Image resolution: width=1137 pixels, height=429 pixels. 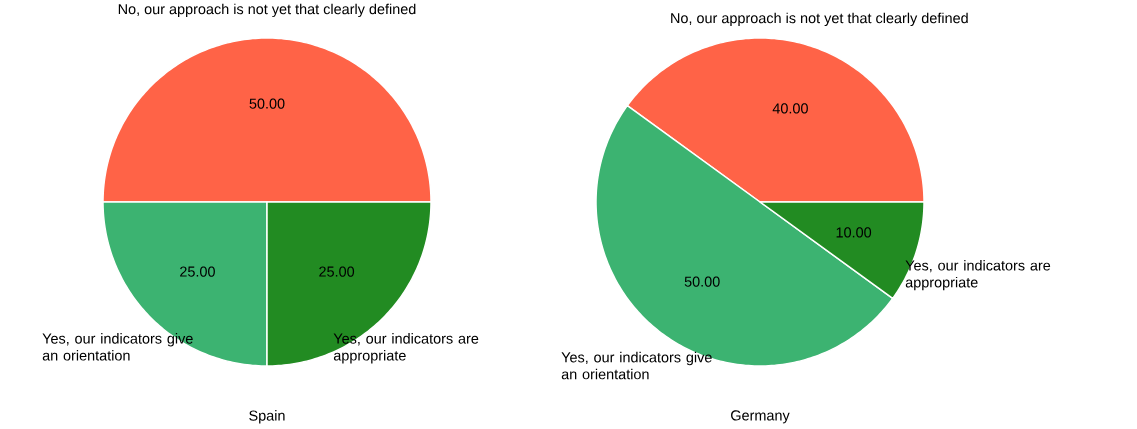 I want to click on data-label: 40.00, so click(x=790, y=108).